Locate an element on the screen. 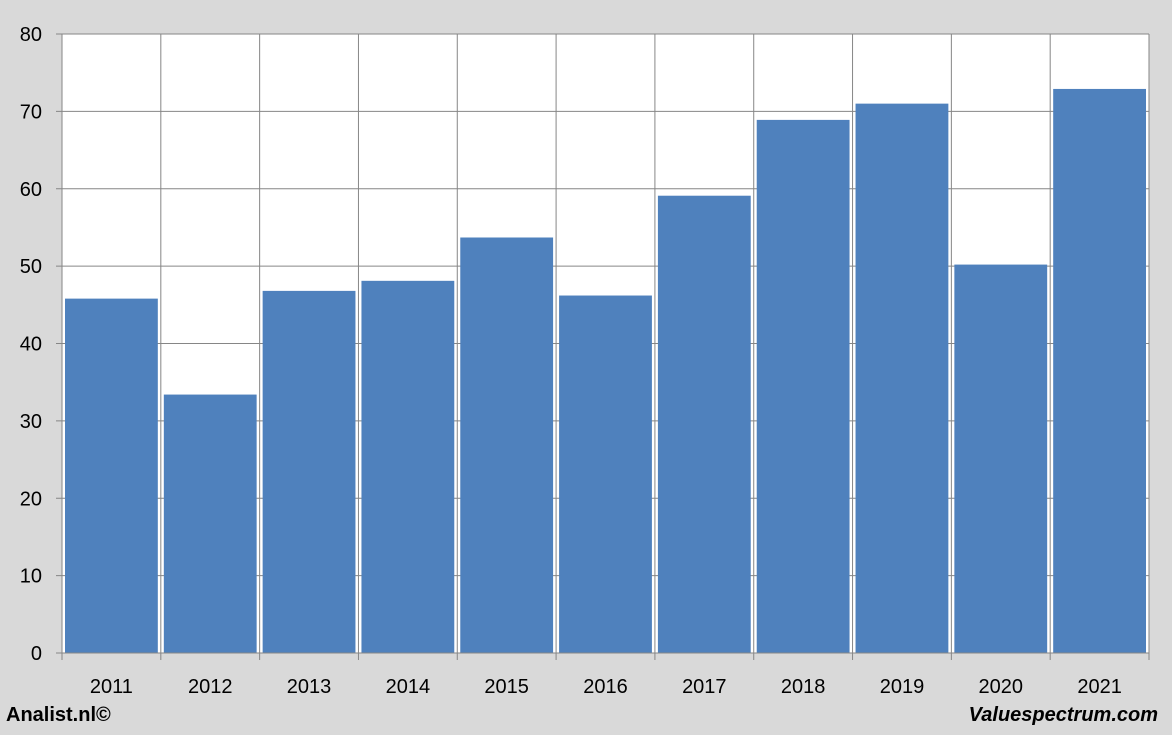 This screenshot has width=1172, height=735. x-tick-label: 2015 is located at coordinates (506, 687).